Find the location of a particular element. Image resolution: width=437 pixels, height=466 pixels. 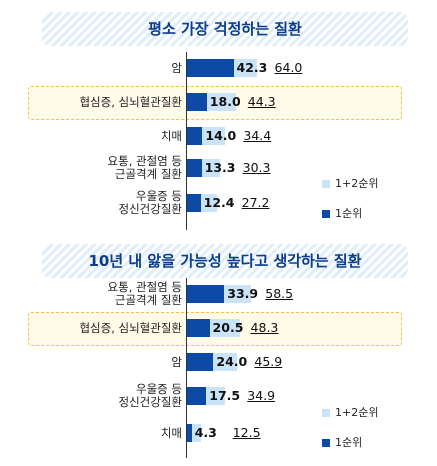

value-label-first: 14.0 is located at coordinates (221, 135).